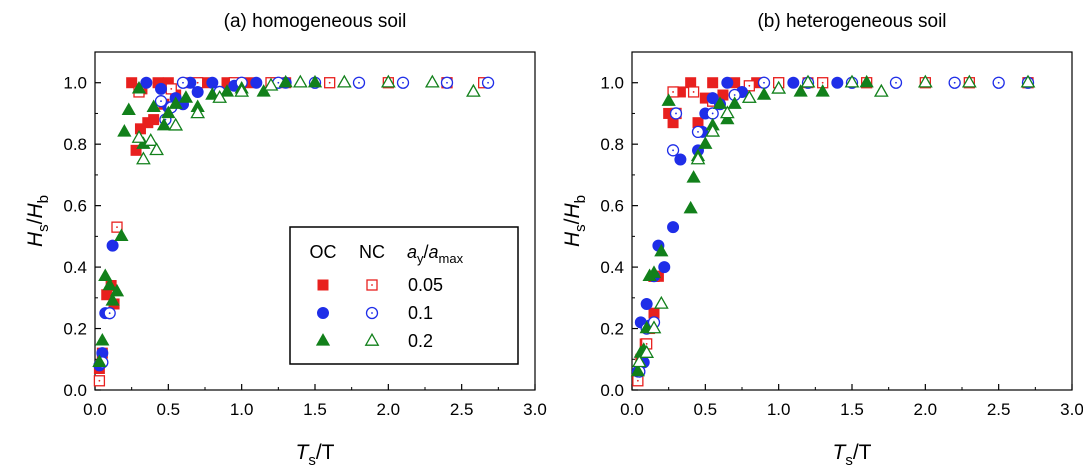  What do you see at coordinates (323, 285) in the screenshot?
I see `legend-marker-oc-square` at bounding box center [323, 285].